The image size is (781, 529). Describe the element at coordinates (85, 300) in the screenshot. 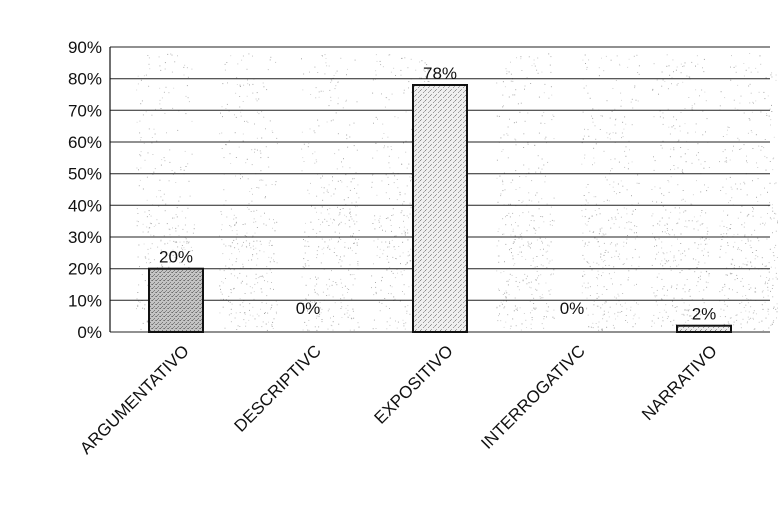

I see `y-tick-label: 10%` at that location.